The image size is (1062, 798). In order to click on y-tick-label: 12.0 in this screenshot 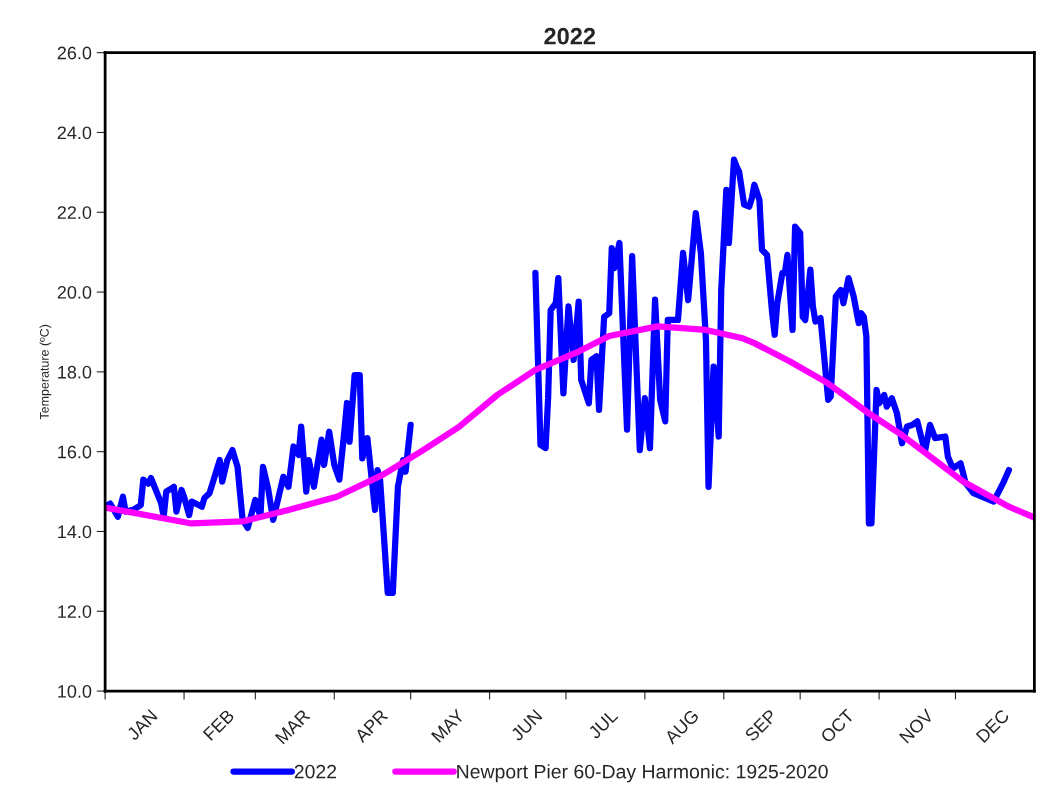, I will do `click(75, 611)`.